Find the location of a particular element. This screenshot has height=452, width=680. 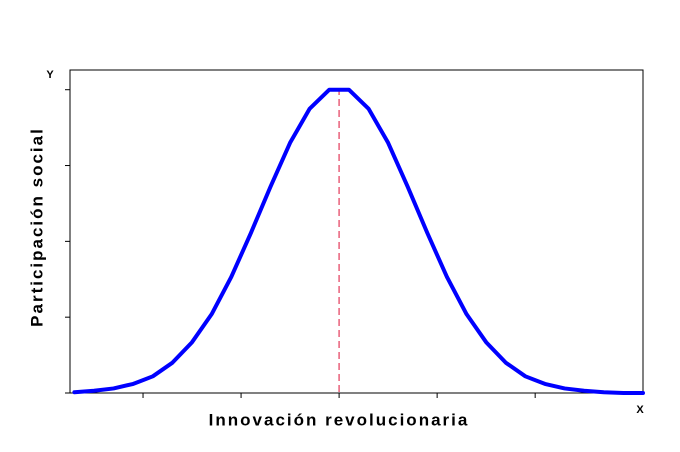

y-axis-letter: Y is located at coordinates (50, 75).